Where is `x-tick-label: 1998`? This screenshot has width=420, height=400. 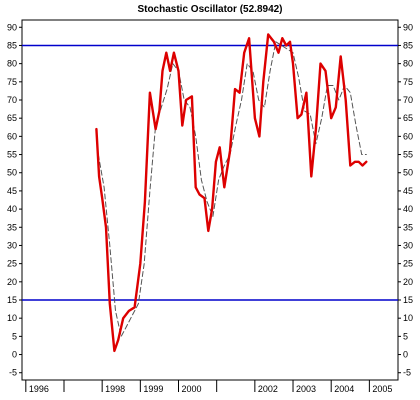 x-tick-label: 1998 is located at coordinates (115, 389).